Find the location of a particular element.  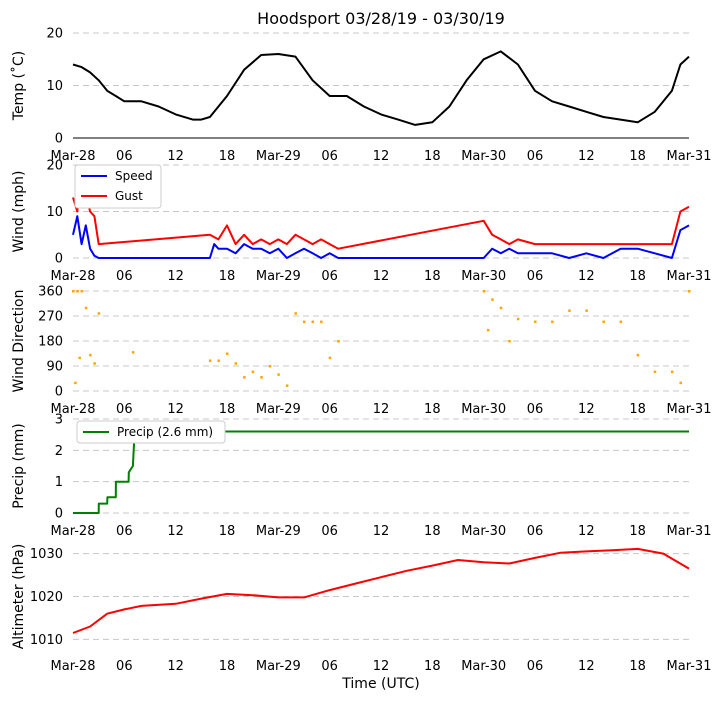

y-axis-label: Temp (˚C) is located at coordinates (18, 86).